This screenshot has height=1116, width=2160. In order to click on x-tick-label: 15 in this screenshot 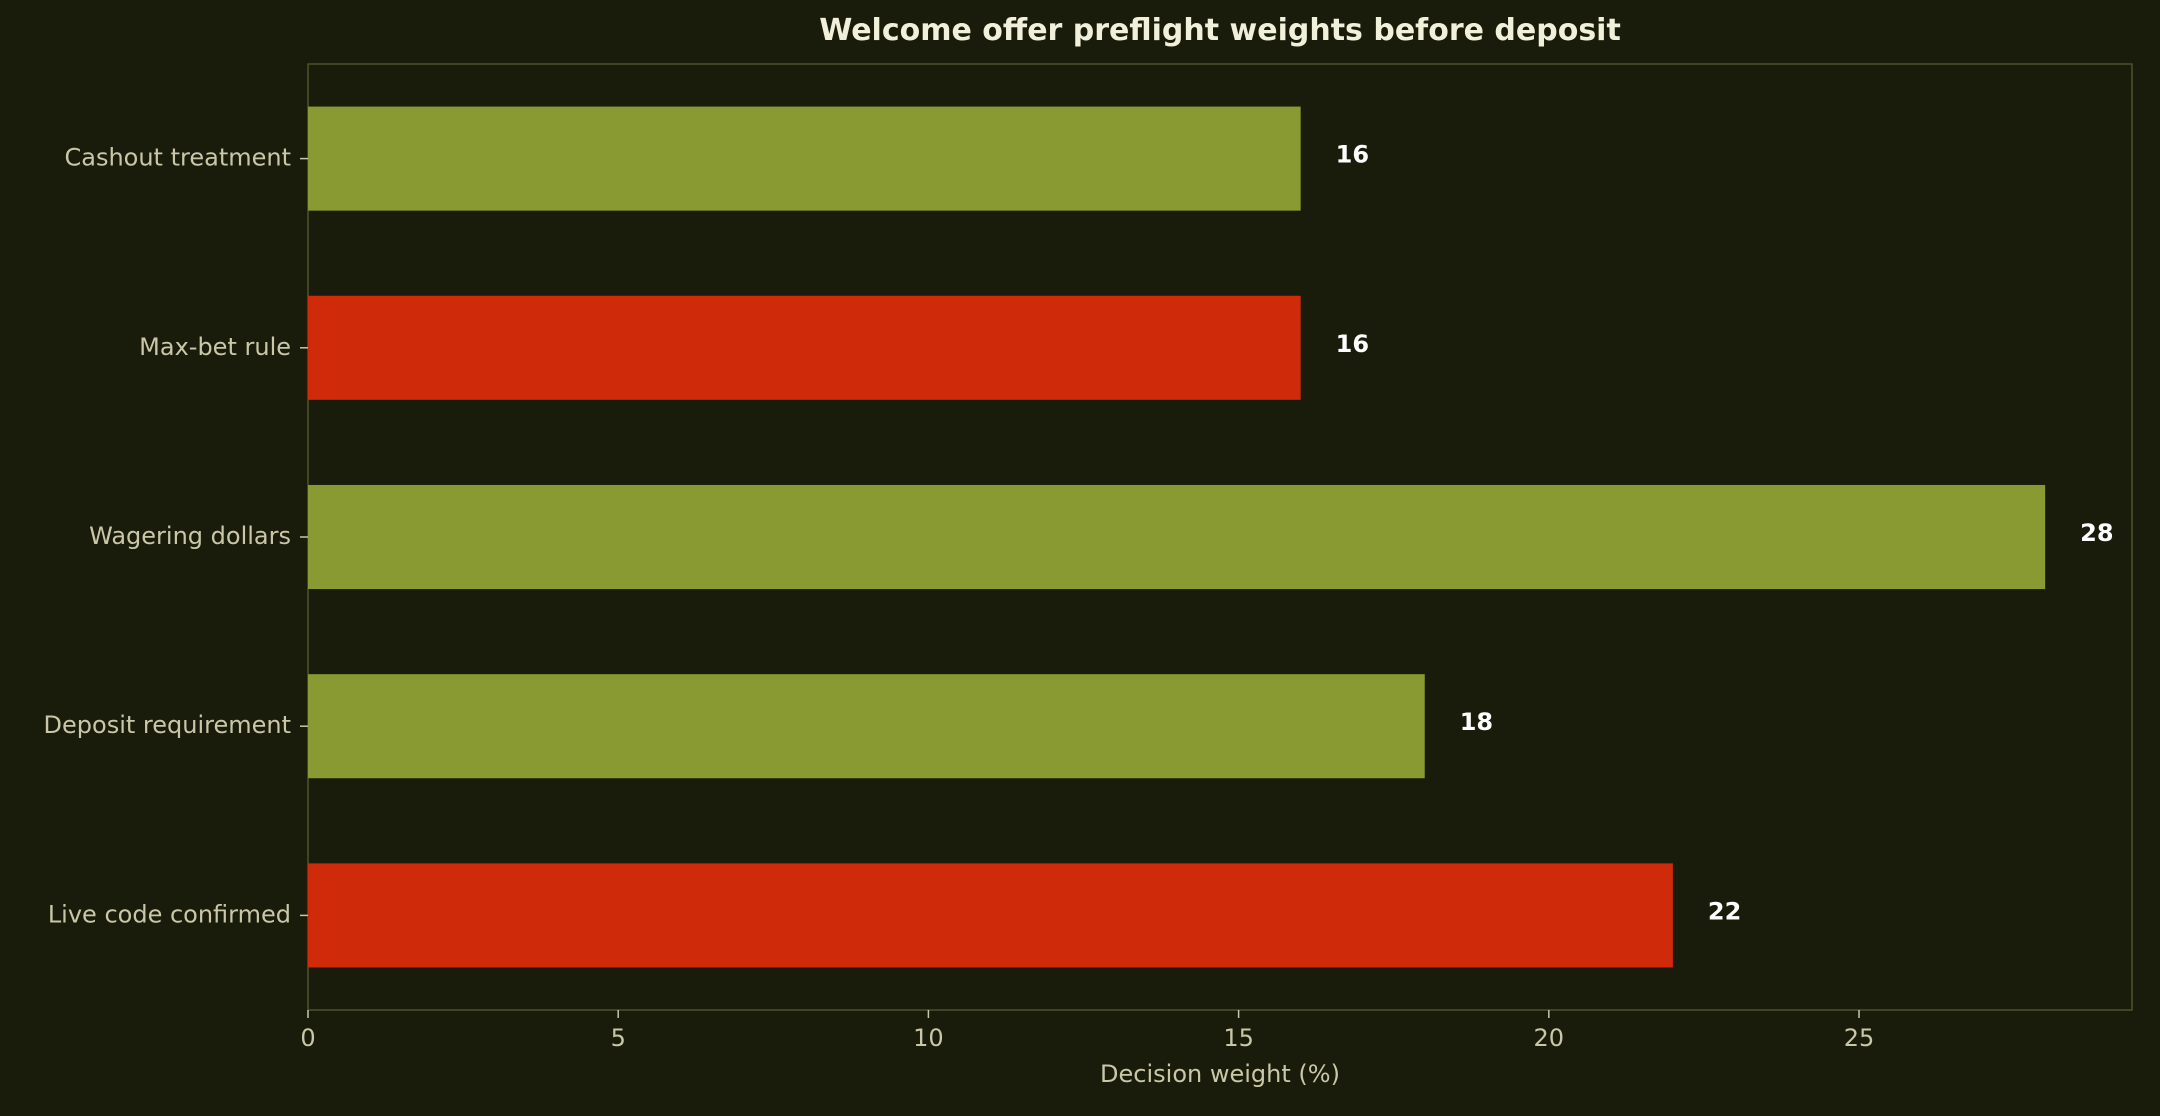, I will do `click(1238, 1038)`.